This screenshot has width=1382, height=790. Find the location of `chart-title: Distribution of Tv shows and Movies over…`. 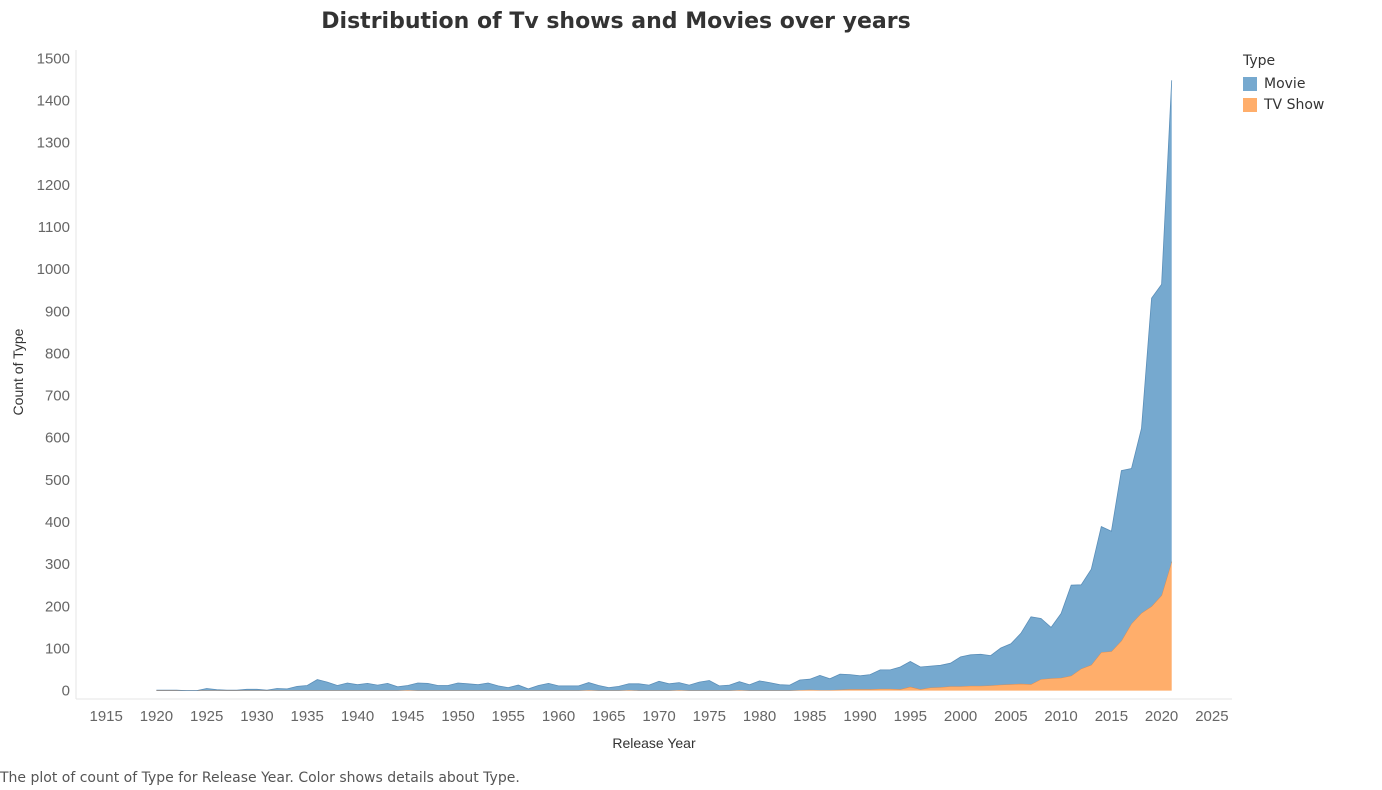

chart-title: Distribution of Tv shows and Movies over… is located at coordinates (616, 21).